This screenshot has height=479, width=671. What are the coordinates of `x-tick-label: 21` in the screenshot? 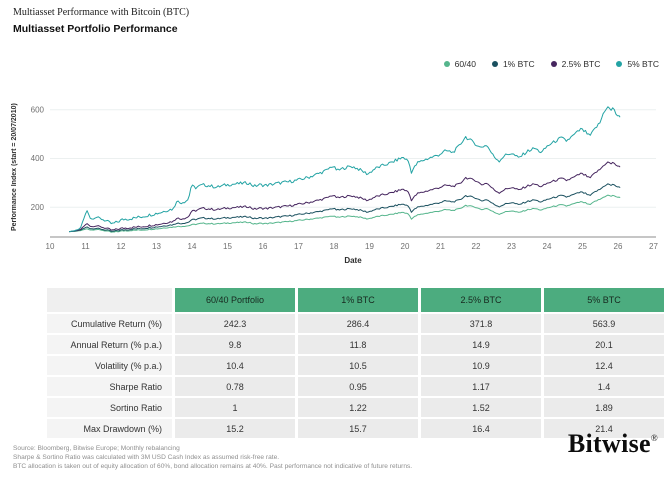 It's located at (440, 246).